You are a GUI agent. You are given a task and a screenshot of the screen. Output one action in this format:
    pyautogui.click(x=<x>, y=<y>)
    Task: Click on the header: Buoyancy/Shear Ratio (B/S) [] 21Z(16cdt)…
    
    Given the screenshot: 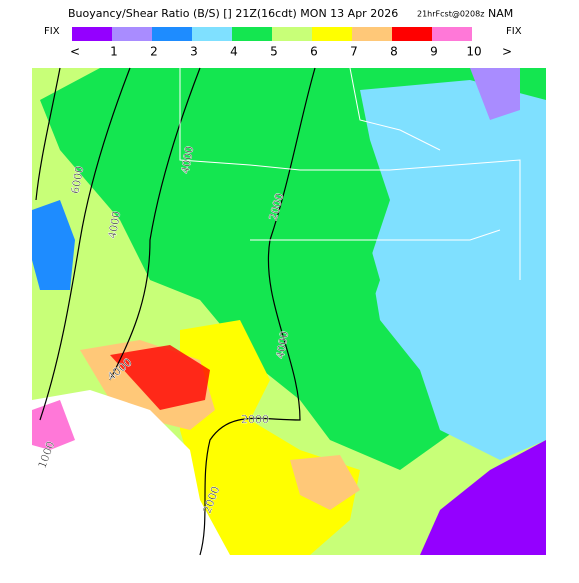 What is the action you would take?
    pyautogui.click(x=290, y=13)
    